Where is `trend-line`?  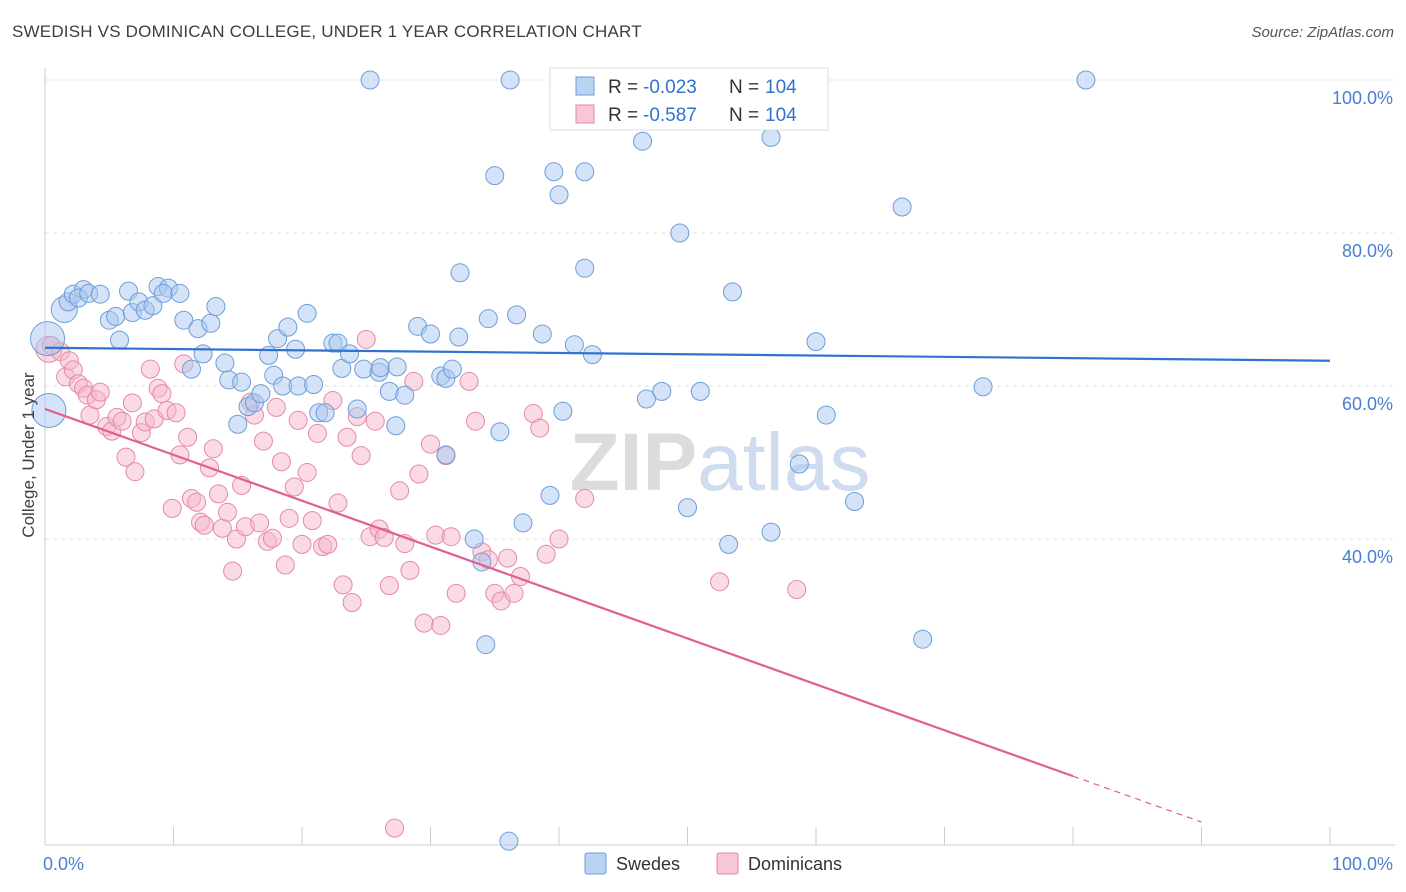 trend-line is located at coordinates (687, 354).